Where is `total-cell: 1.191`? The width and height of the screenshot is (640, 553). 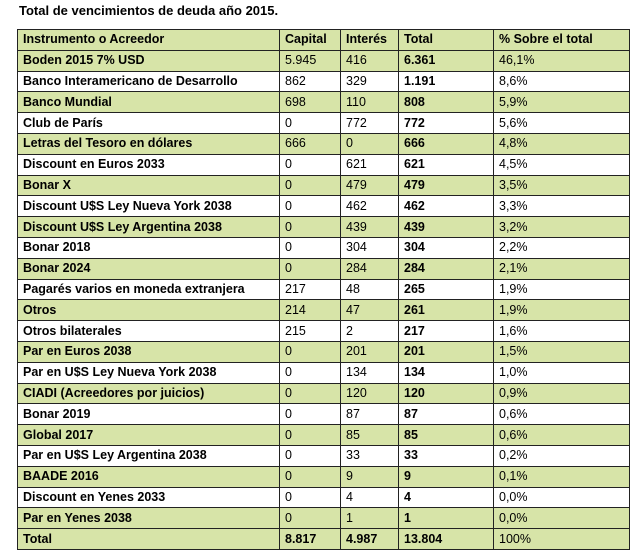 total-cell: 1.191 is located at coordinates (446, 81).